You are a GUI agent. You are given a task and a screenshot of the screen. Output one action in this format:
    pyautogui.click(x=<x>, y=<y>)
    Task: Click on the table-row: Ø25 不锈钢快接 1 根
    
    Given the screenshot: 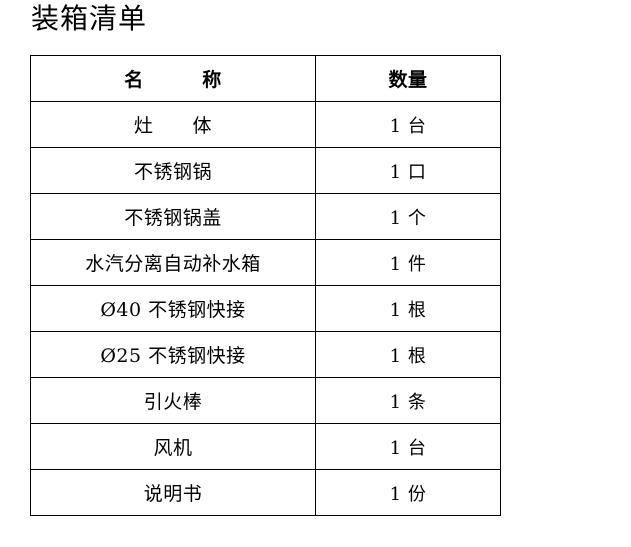 What is the action you would take?
    pyautogui.click(x=265, y=354)
    